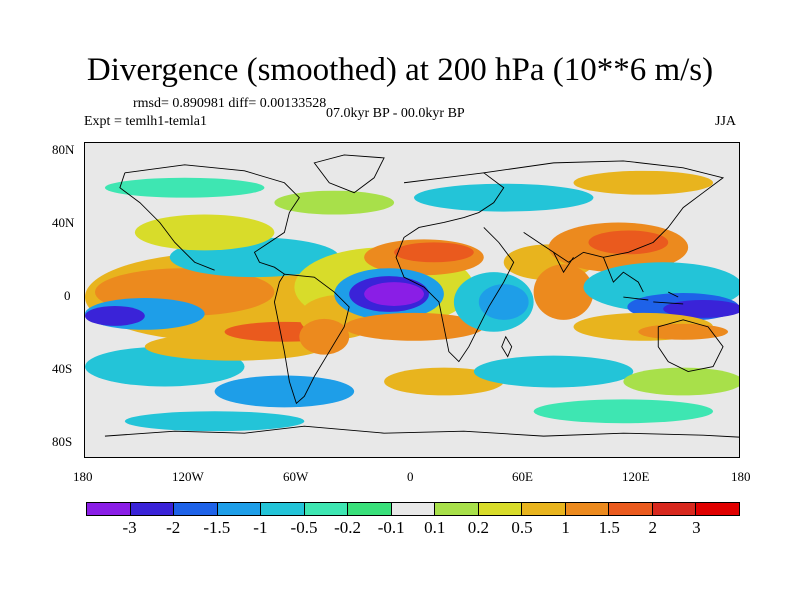 The width and height of the screenshot is (800, 600). I want to click on lat-tick: 40S, so click(62, 368).